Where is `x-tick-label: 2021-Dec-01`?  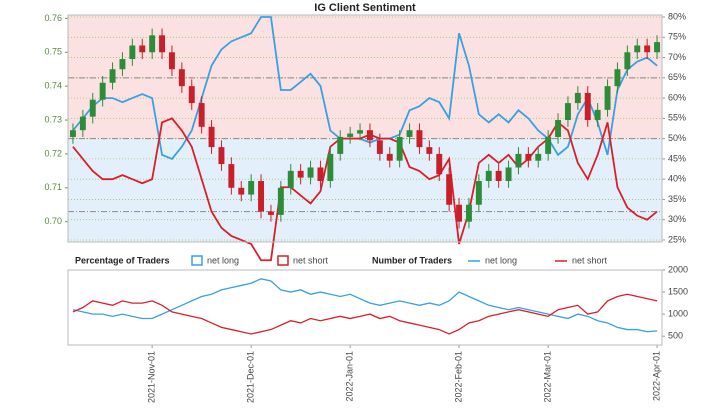
x-tick-label: 2021-Dec-01 is located at coordinates (251, 377).